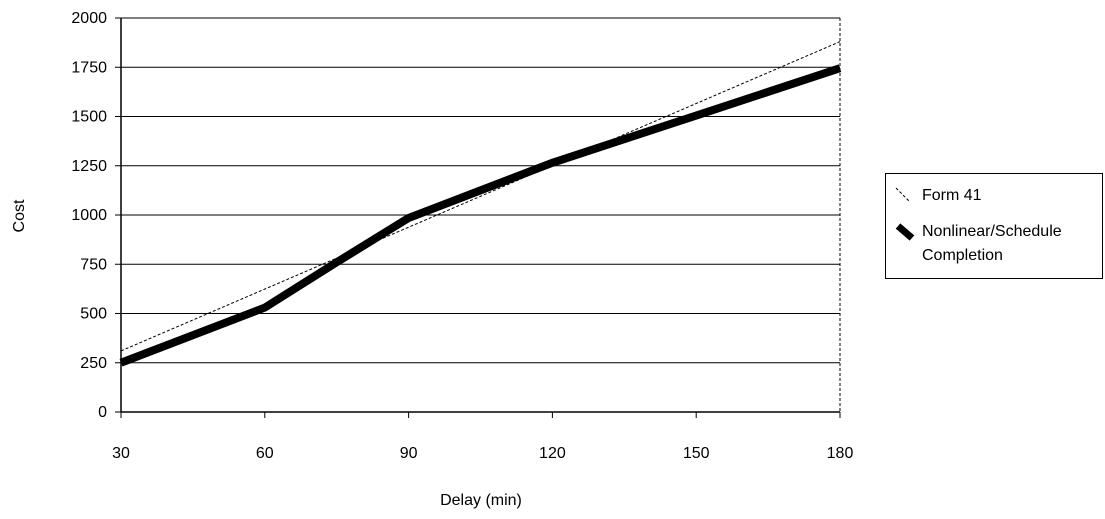  Describe the element at coordinates (93, 264) in the screenshot. I see `y-tick-label: 750` at that location.